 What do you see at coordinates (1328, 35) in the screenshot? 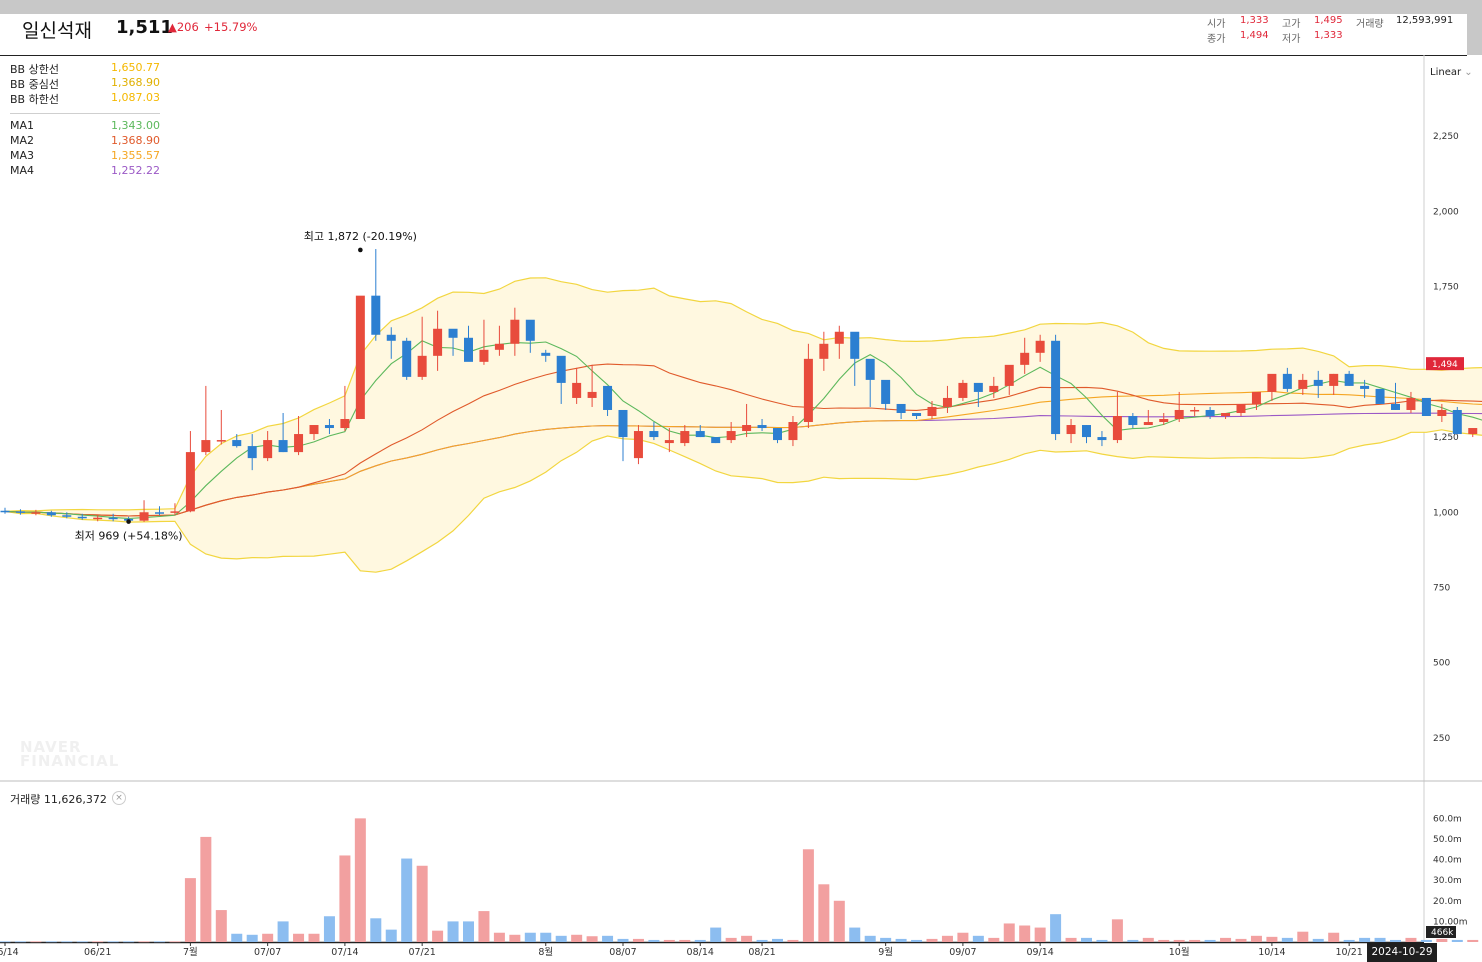
I see `low-value: 1,333` at bounding box center [1328, 35].